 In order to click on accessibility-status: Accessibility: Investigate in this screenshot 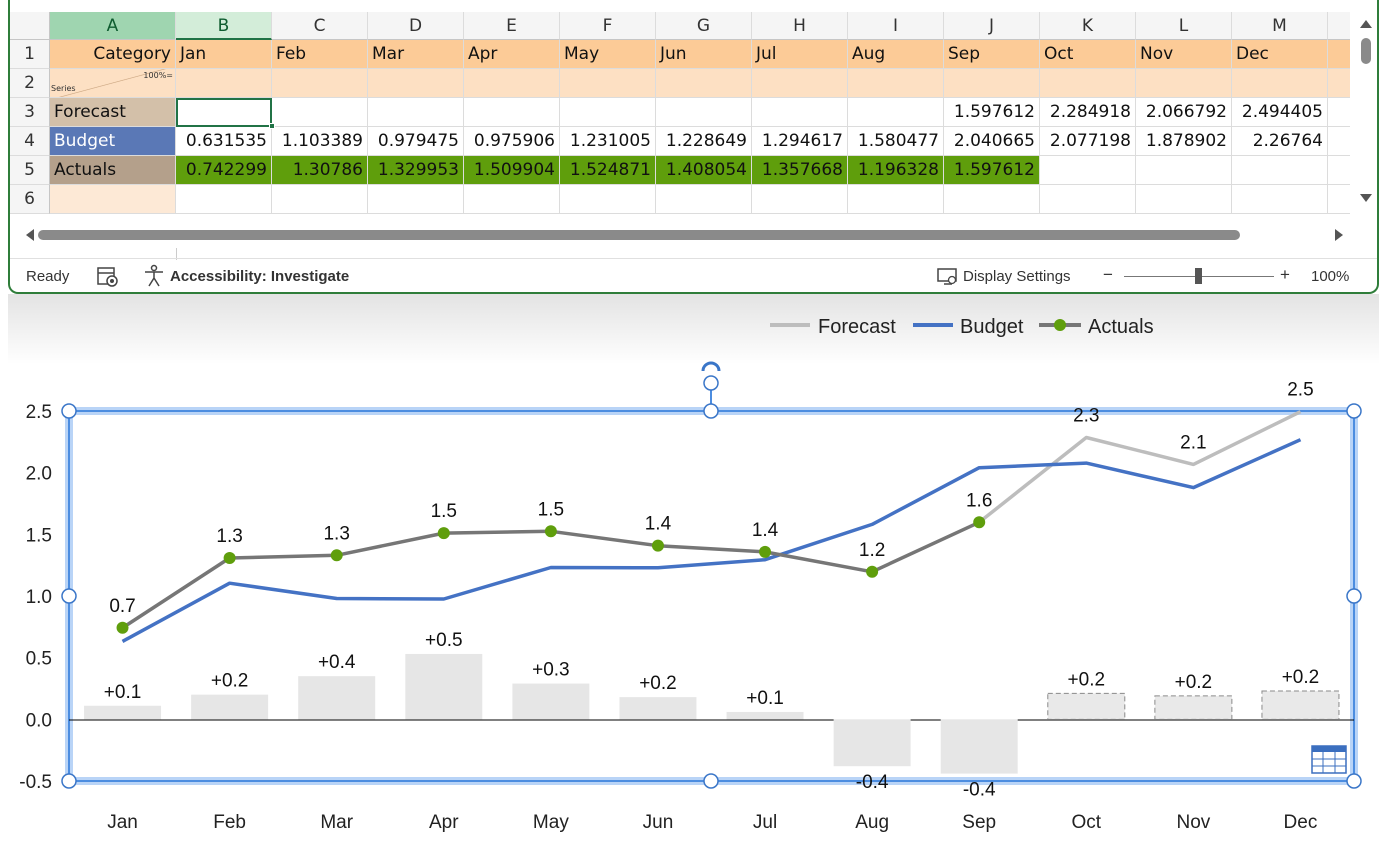, I will do `click(260, 276)`.